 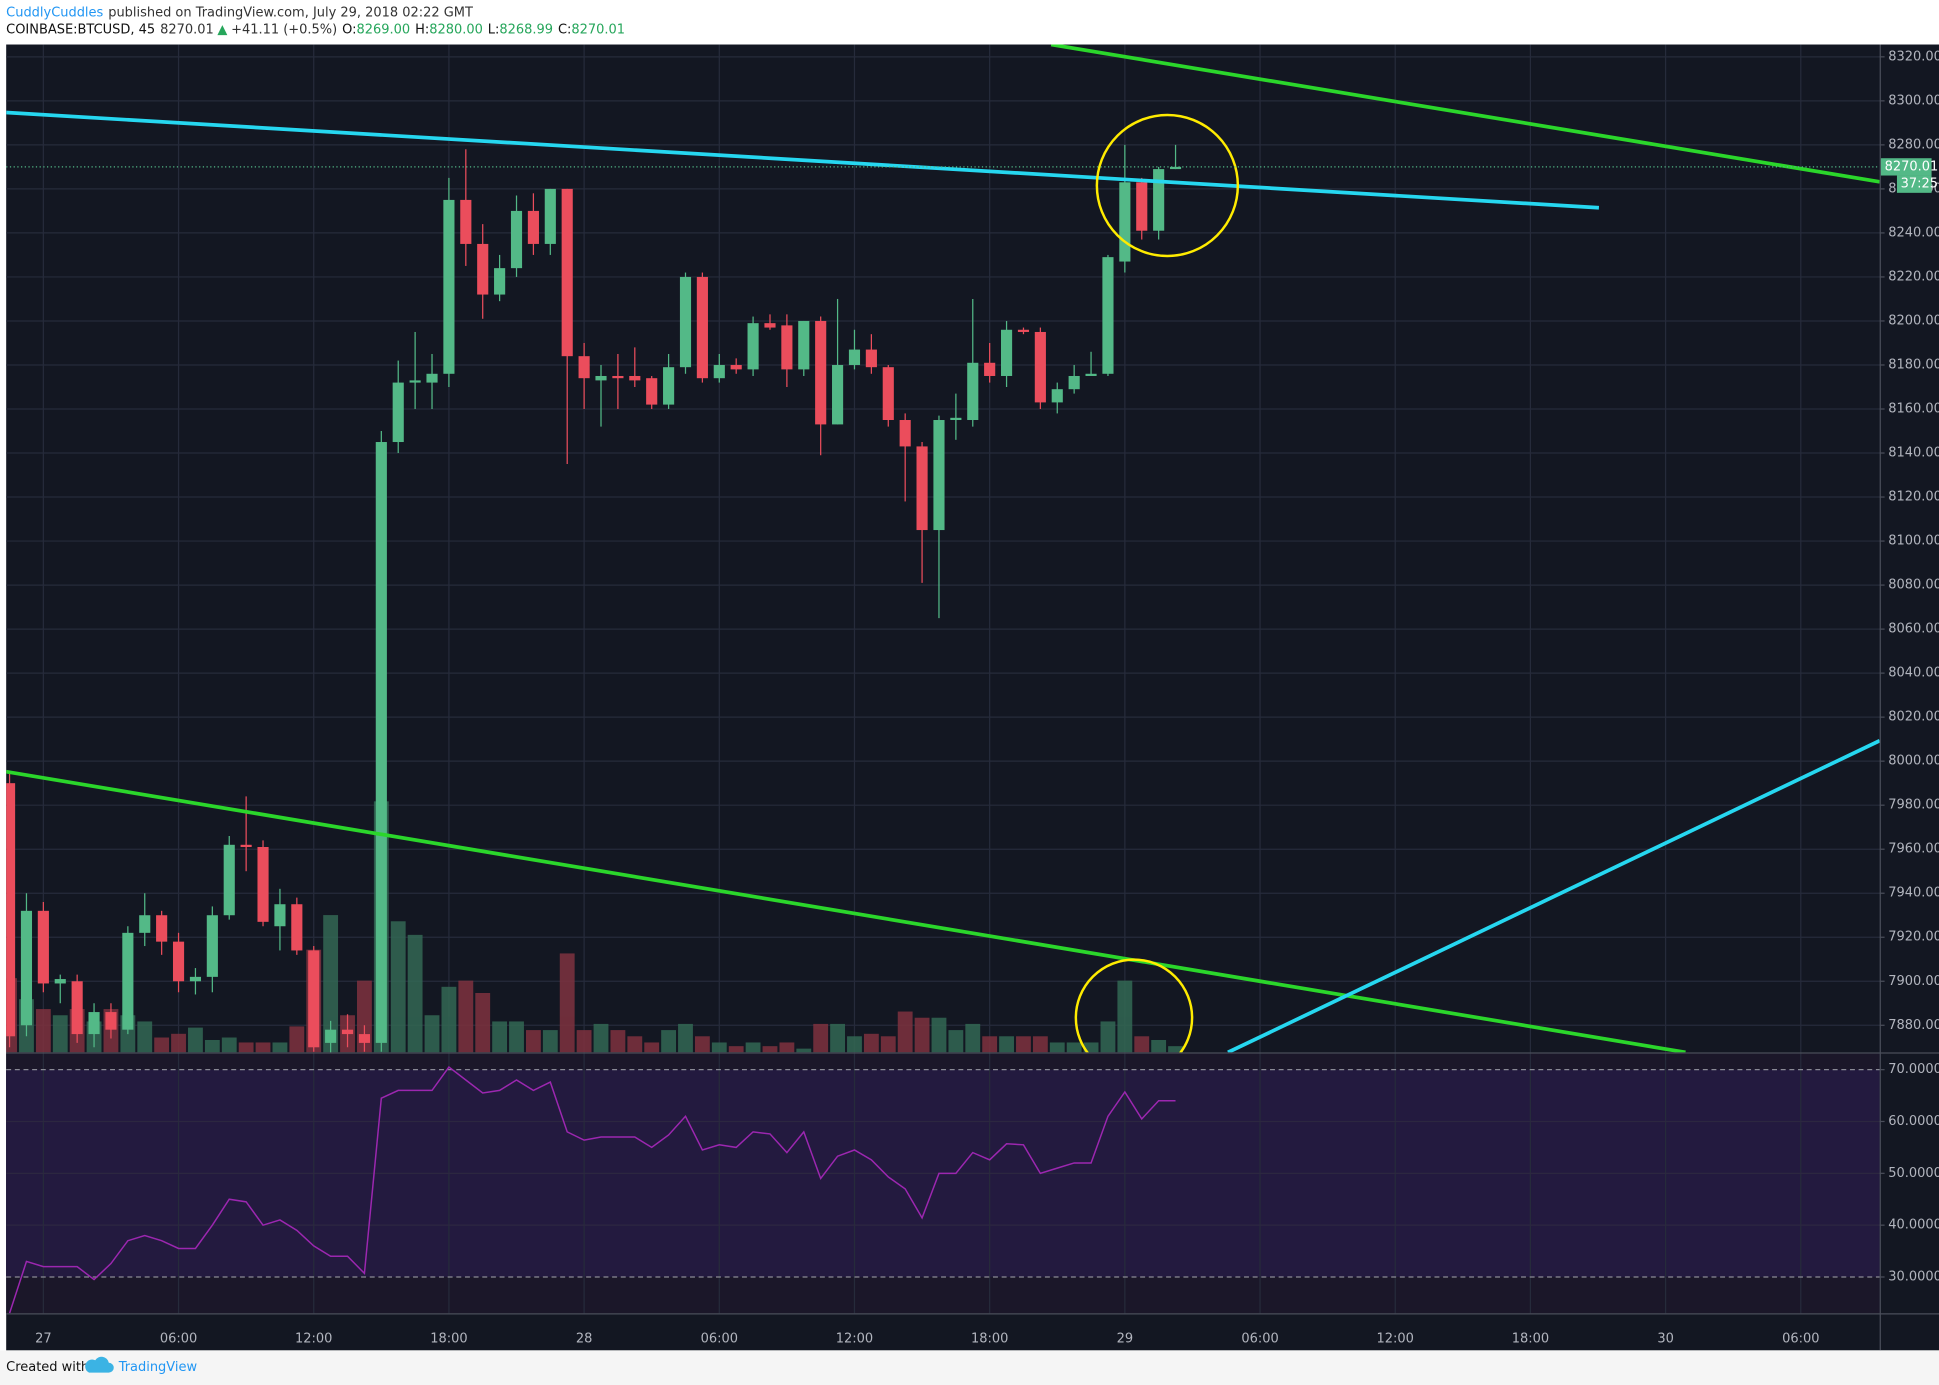 What do you see at coordinates (1913, 1225) in the screenshot?
I see `y-tick-label: 40.0000` at bounding box center [1913, 1225].